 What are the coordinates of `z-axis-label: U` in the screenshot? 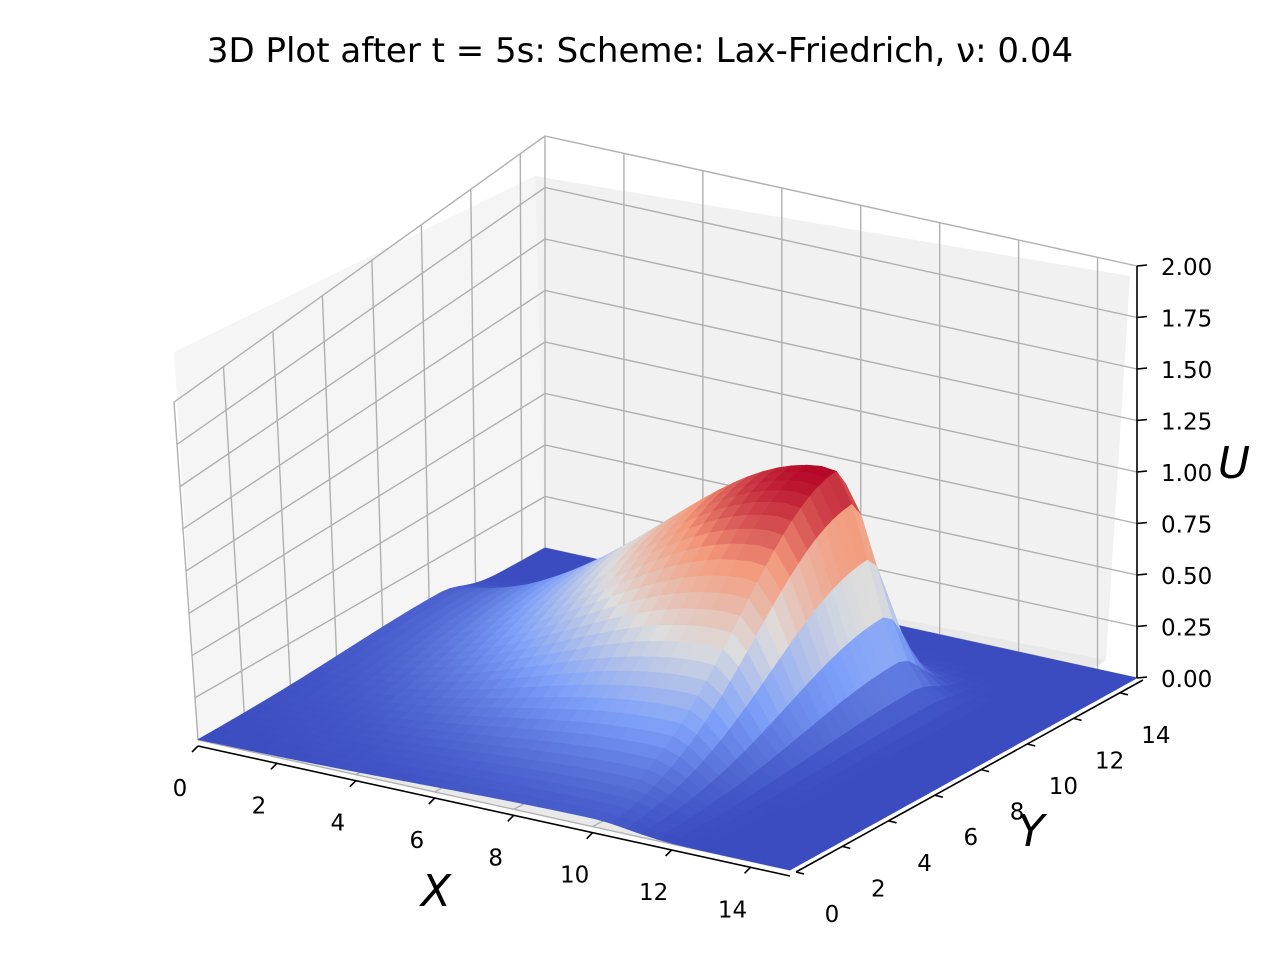 It's located at (1234, 463).